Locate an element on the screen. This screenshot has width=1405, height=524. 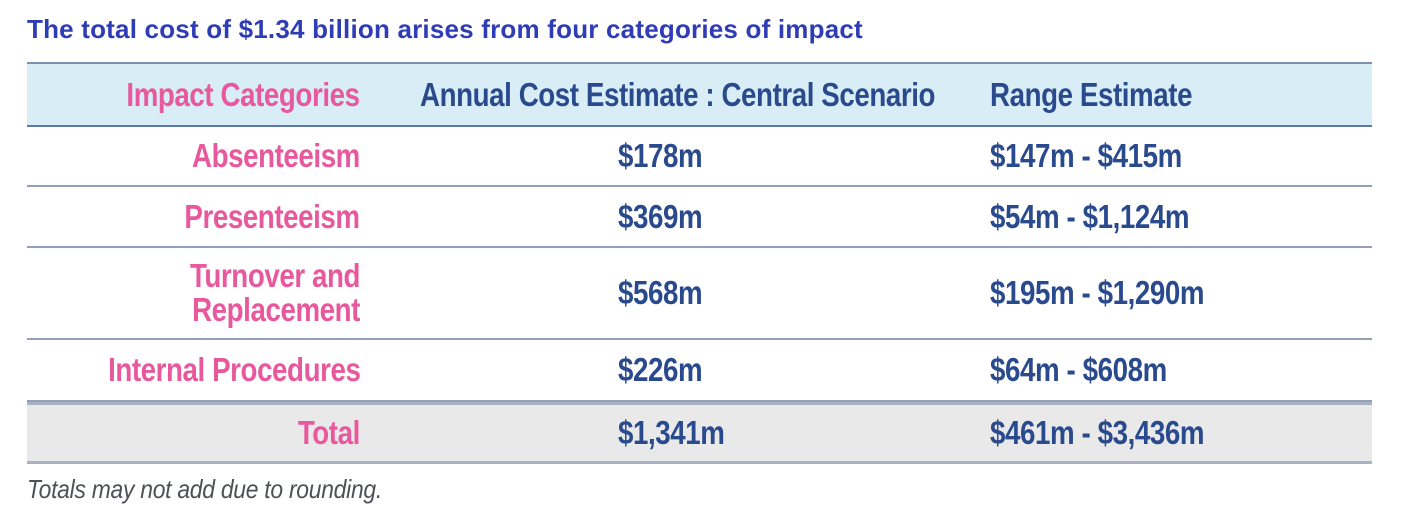
total-range-cell: $461m - $3,436m is located at coordinates (1166, 433).